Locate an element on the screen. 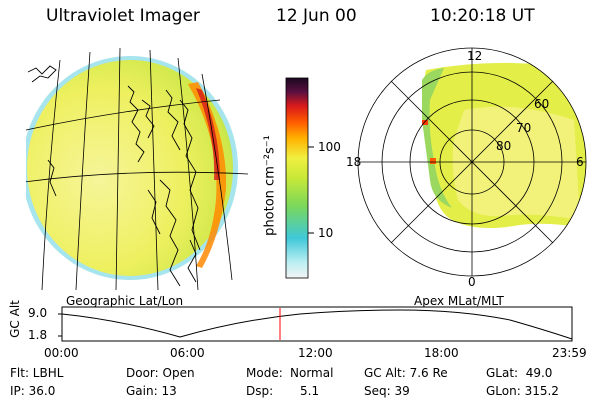 This screenshot has width=600, height=400. info-dsp-label: Dsp: is located at coordinates (260, 391).